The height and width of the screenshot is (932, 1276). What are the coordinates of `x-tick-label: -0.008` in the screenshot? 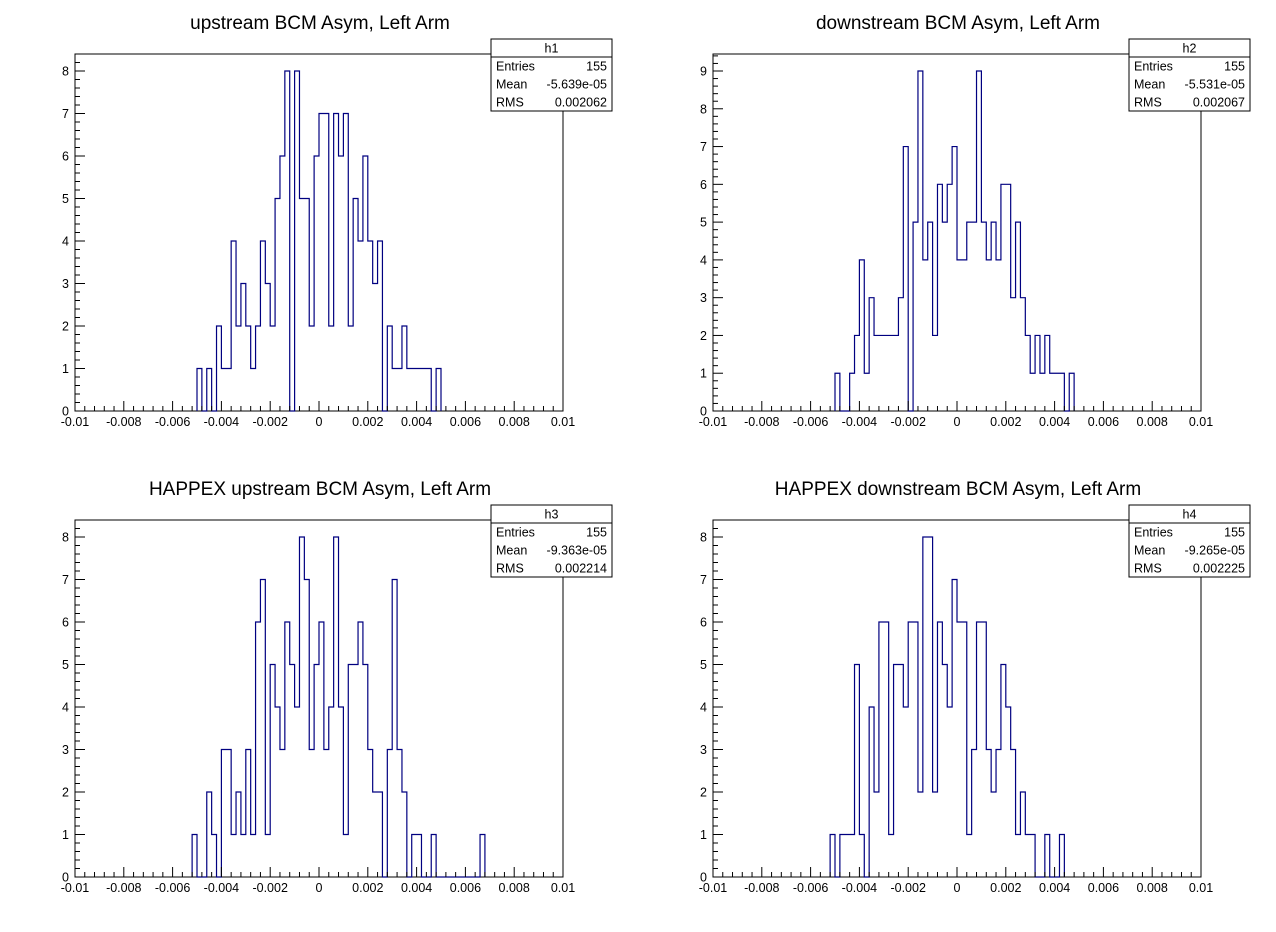 It's located at (123, 422).